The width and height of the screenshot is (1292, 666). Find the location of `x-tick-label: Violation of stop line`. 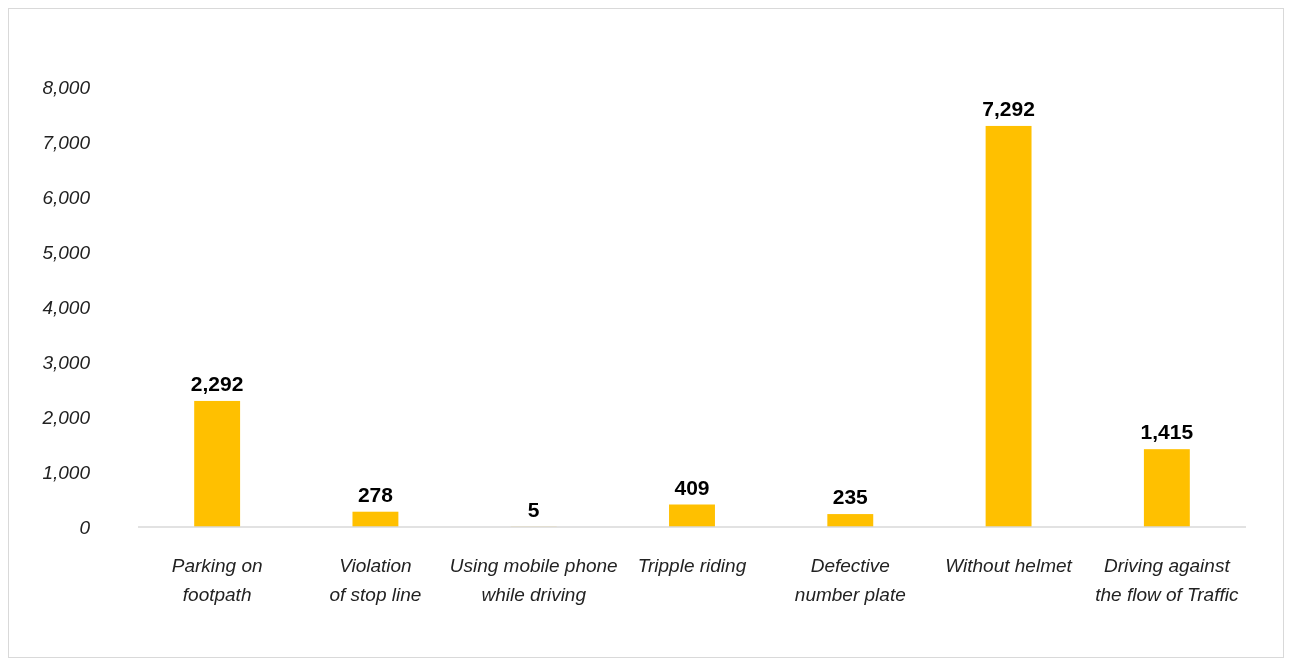

x-tick-label: Violation of stop line is located at coordinates (375, 580).